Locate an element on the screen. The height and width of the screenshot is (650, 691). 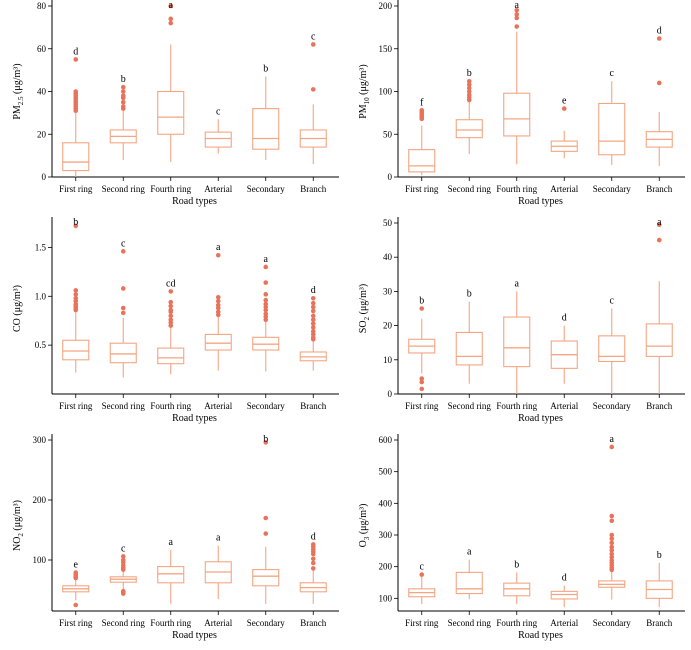
significance-letter: d is located at coordinates (313, 536).